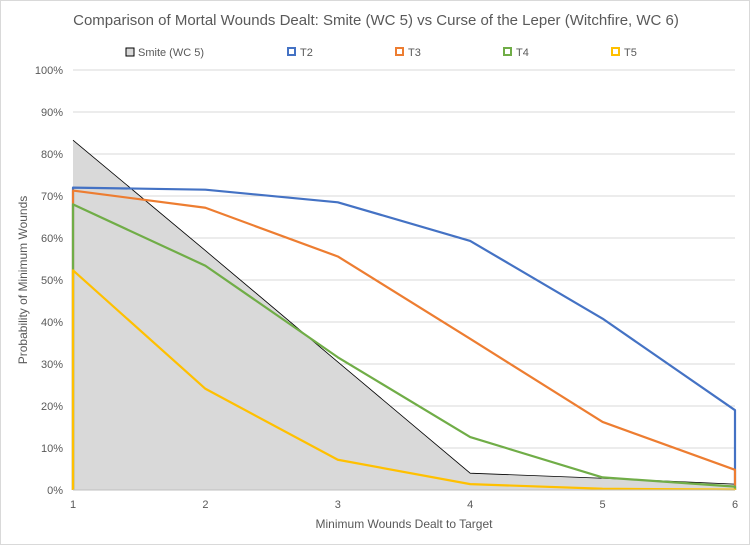  Describe the element at coordinates (603, 505) in the screenshot. I see `x-tick-label: 5` at that location.